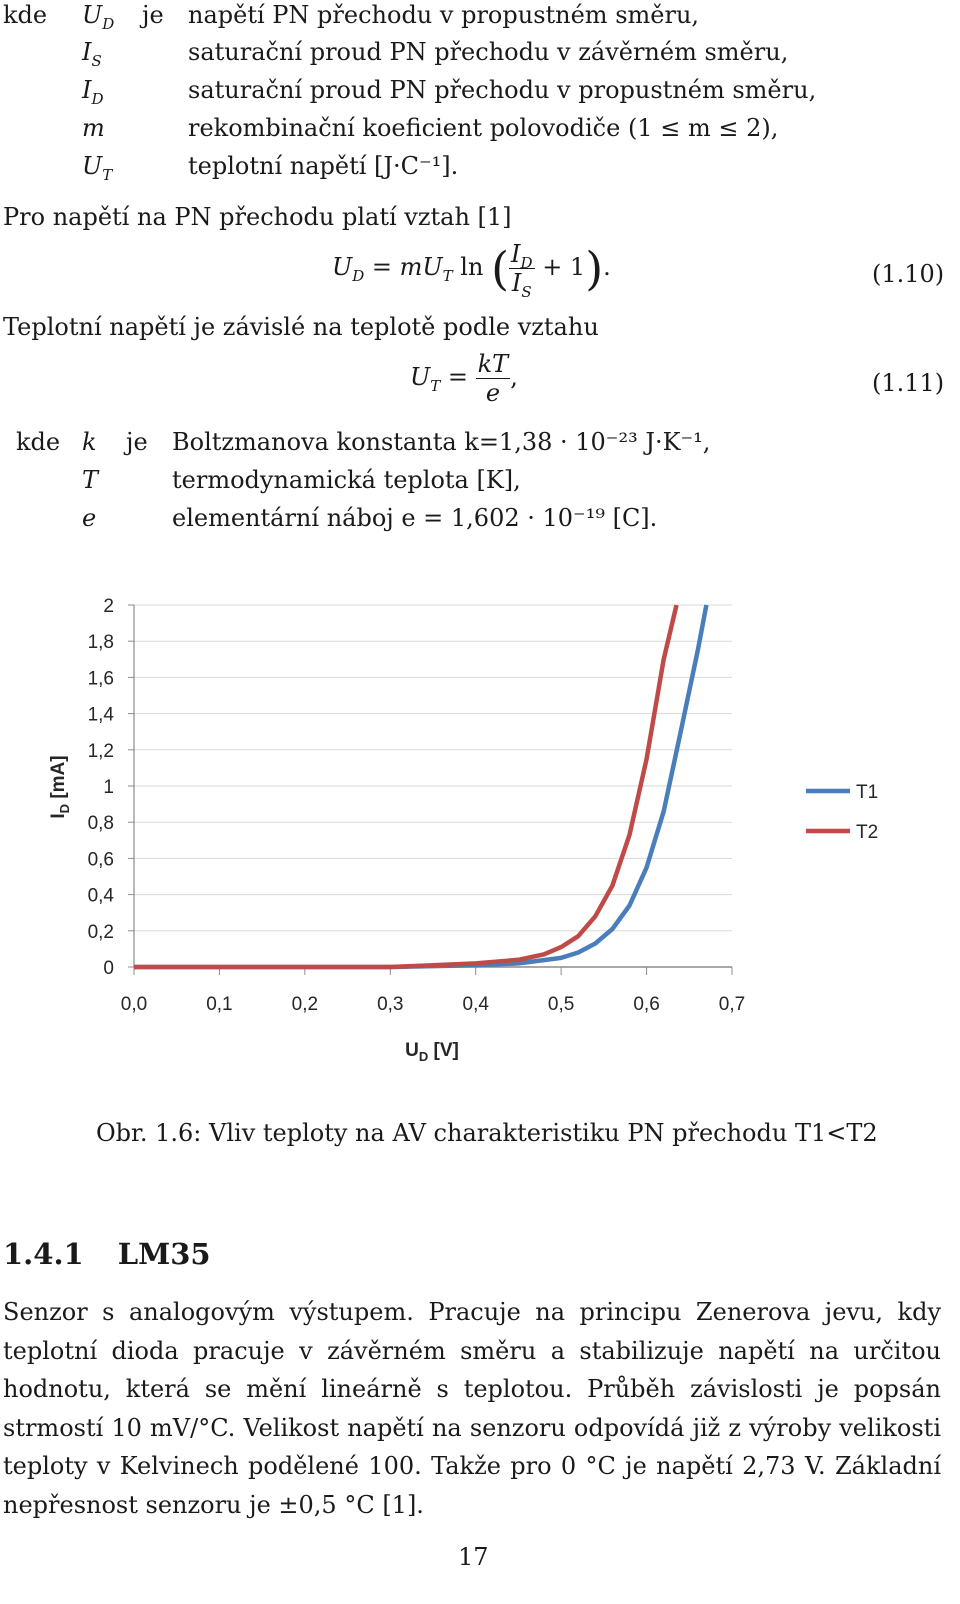  Describe the element at coordinates (464, 378) in the screenshot. I see `equation-1-11: UT = kT e,` at that location.